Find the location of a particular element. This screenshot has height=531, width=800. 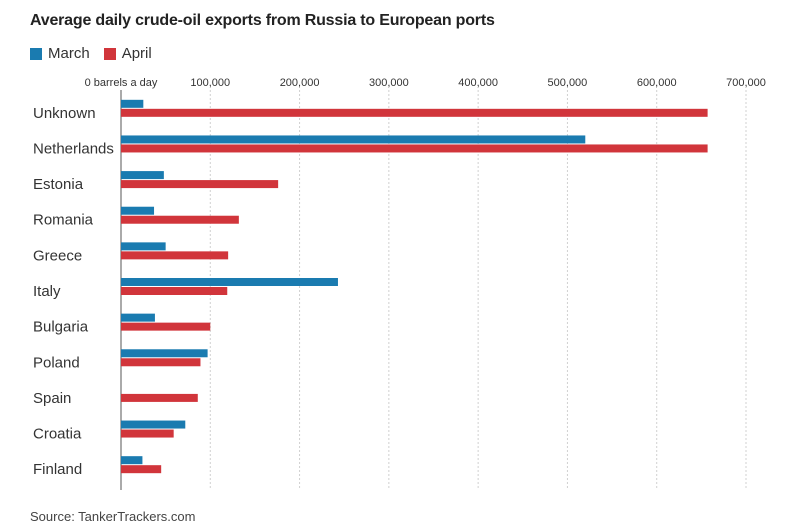

category-label: Romania is located at coordinates (63, 220).